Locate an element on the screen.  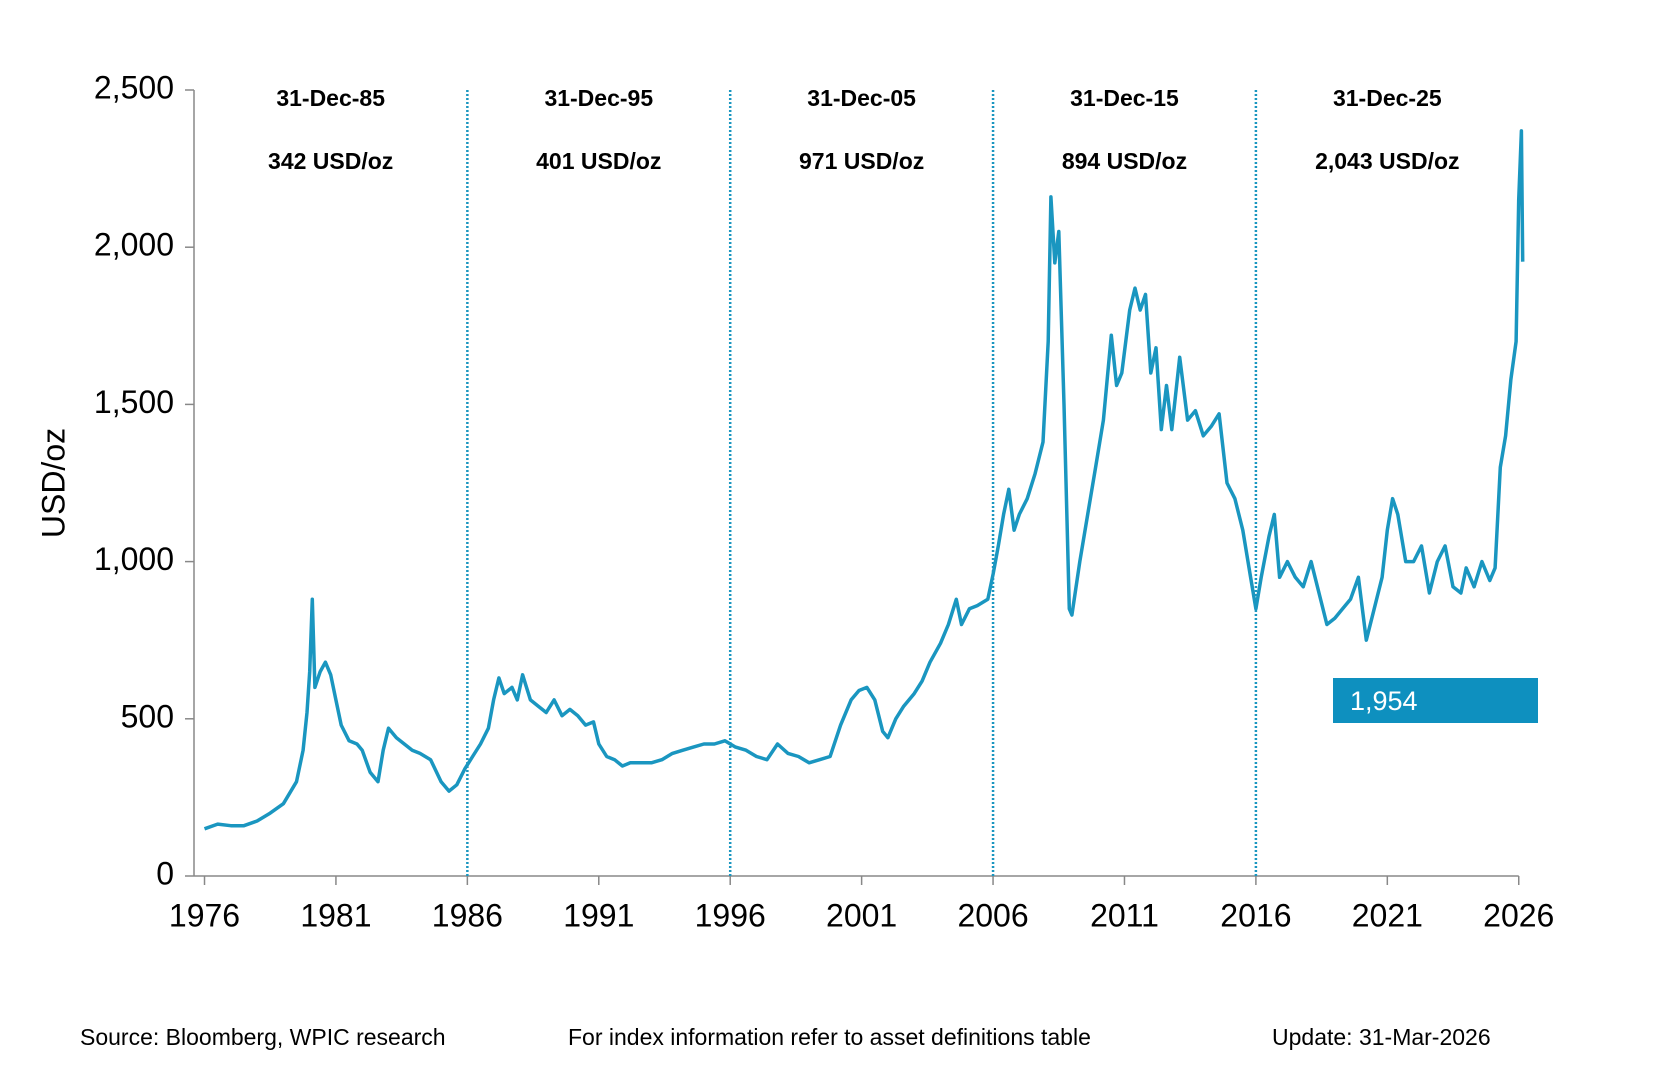
x-tick-label: 1991 is located at coordinates (598, 915).